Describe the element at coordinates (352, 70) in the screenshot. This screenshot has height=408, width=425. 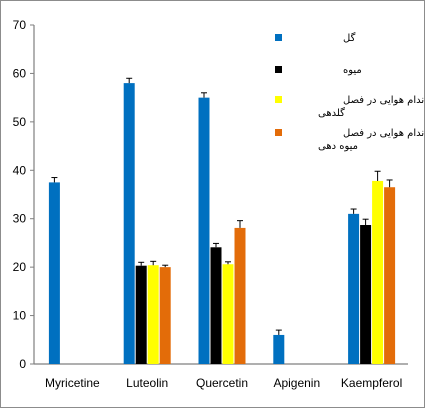
I see `legend-label: میوه` at that location.